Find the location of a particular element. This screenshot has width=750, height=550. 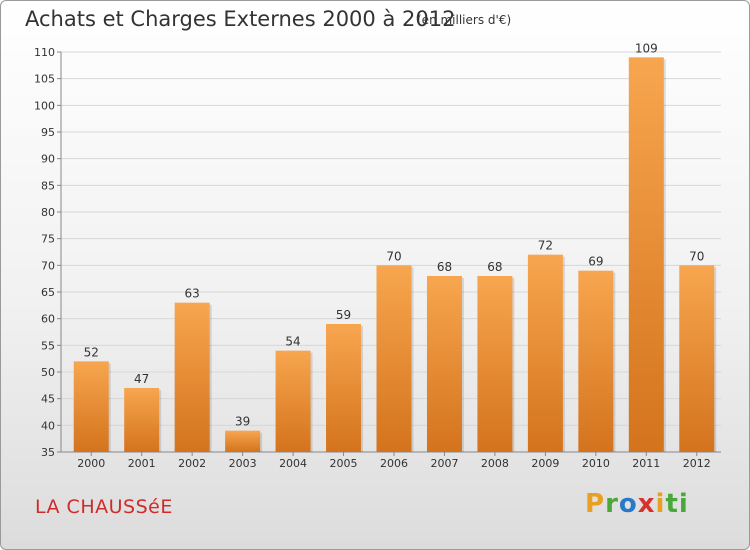

chart-subtitle: (en milliers d'€) is located at coordinates (464, 20).